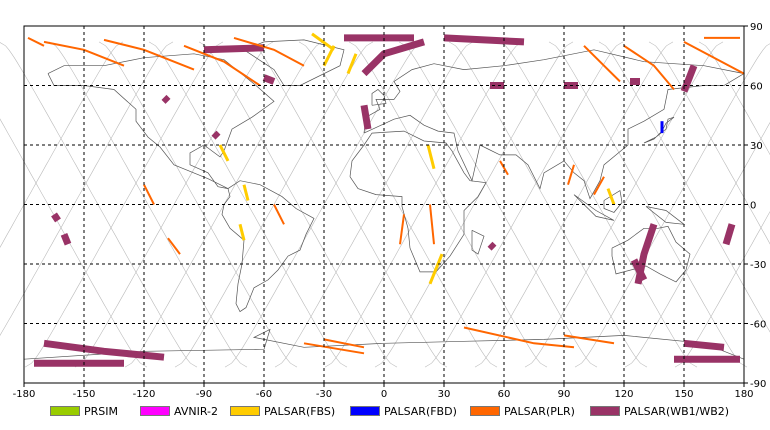 This screenshot has height=430, width=770. I want to click on legend-swatch-palsar-wb, so click(605, 411).